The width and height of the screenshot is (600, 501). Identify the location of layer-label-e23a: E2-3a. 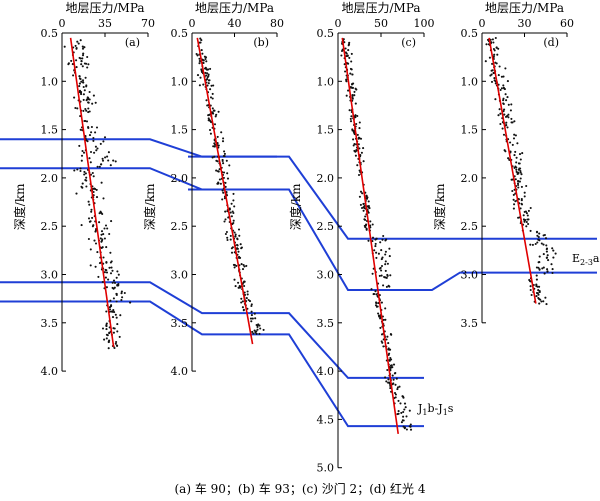
(586, 259).